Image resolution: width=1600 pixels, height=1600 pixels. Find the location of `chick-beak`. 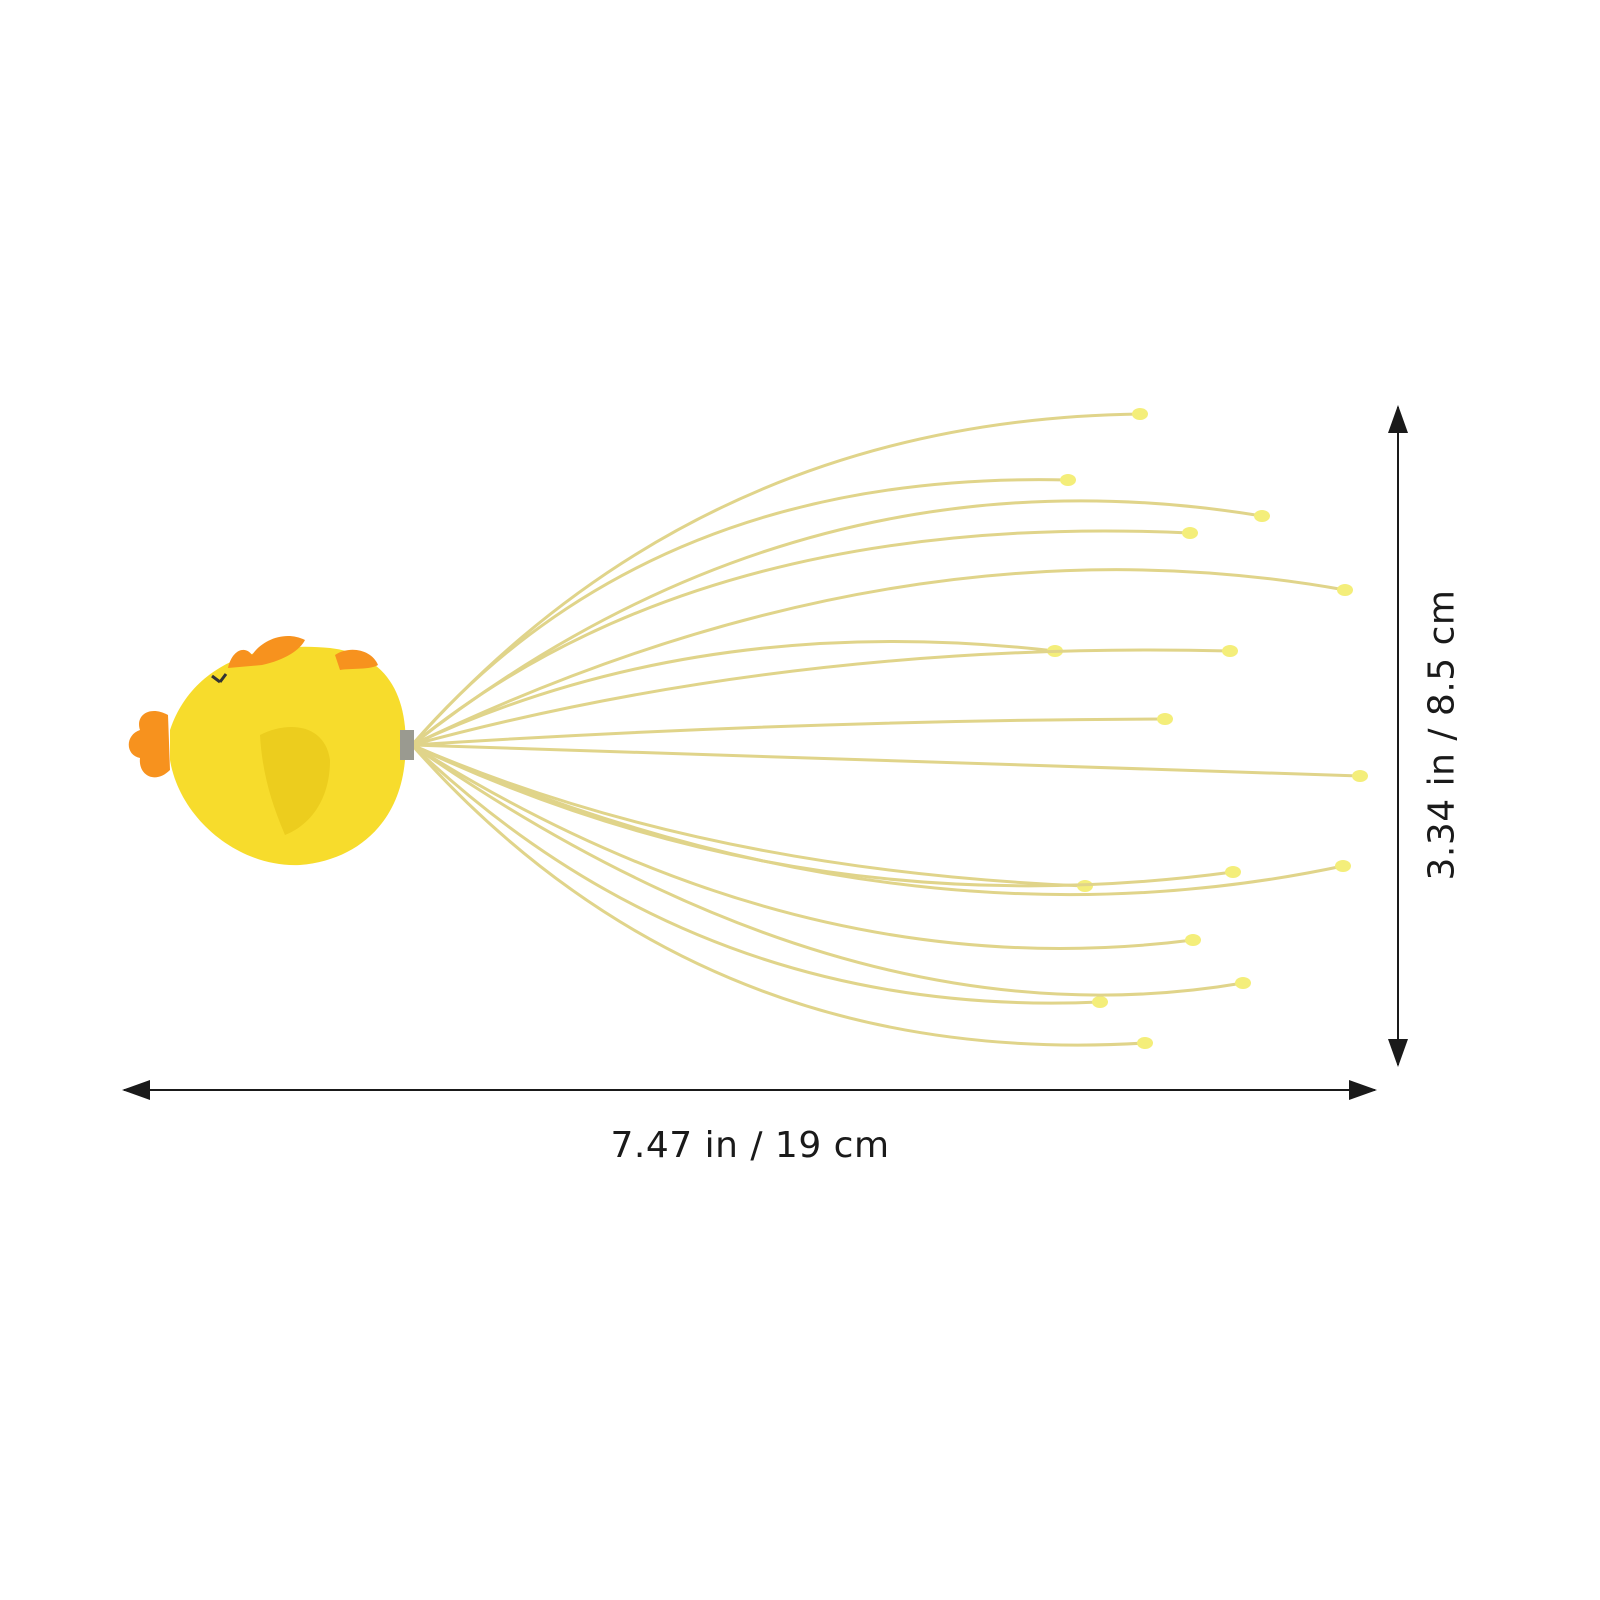

chick-beak is located at coordinates (149, 744).